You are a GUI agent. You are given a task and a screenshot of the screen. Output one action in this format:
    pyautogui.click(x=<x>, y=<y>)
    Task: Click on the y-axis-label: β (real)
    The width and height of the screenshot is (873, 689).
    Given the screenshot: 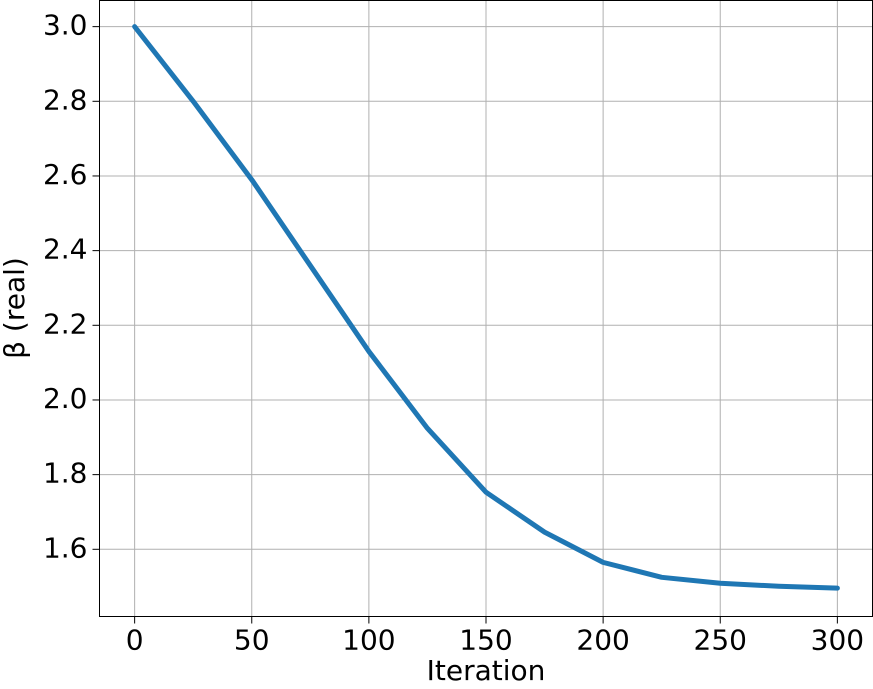 What is the action you would take?
    pyautogui.click(x=15, y=308)
    